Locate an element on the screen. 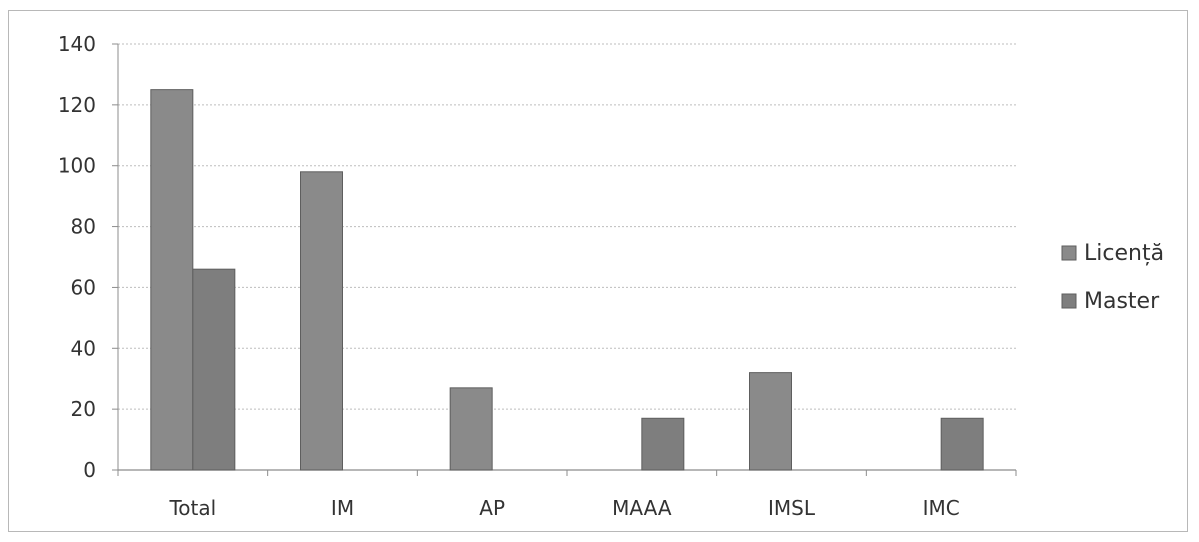  y-tick-label: 40 is located at coordinates (83, 348).